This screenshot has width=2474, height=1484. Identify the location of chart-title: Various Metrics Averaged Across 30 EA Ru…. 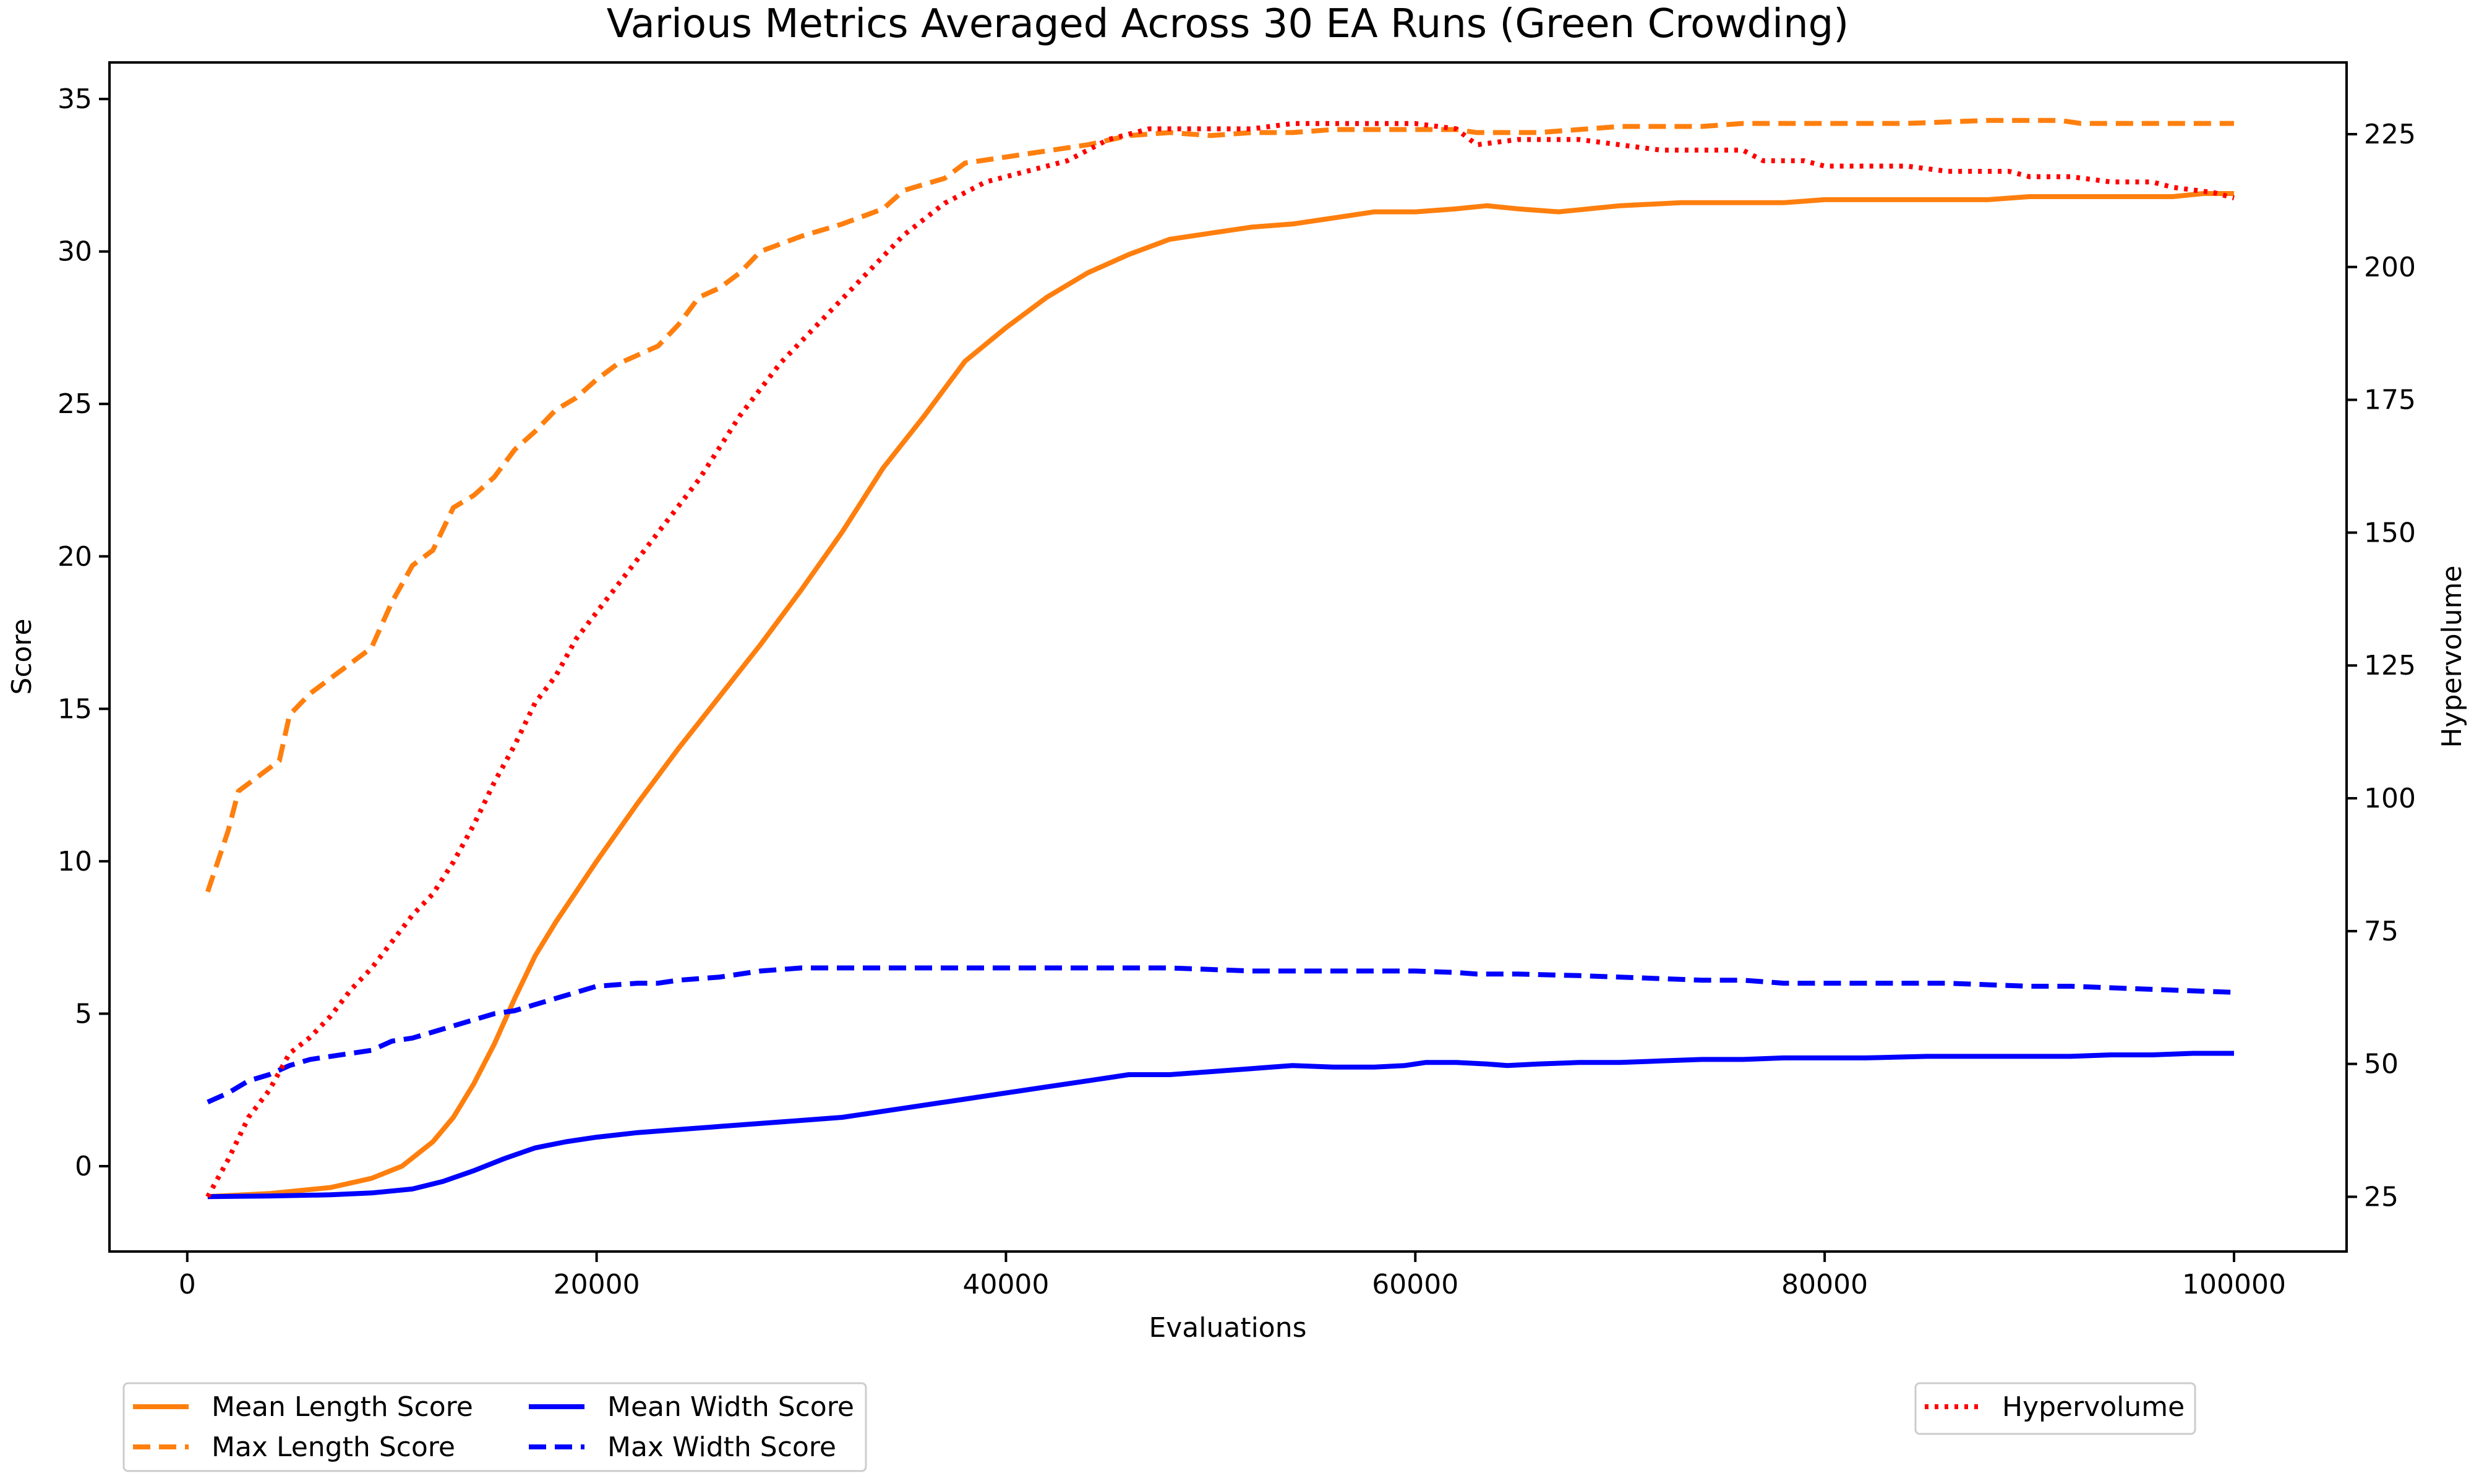
(1228, 24).